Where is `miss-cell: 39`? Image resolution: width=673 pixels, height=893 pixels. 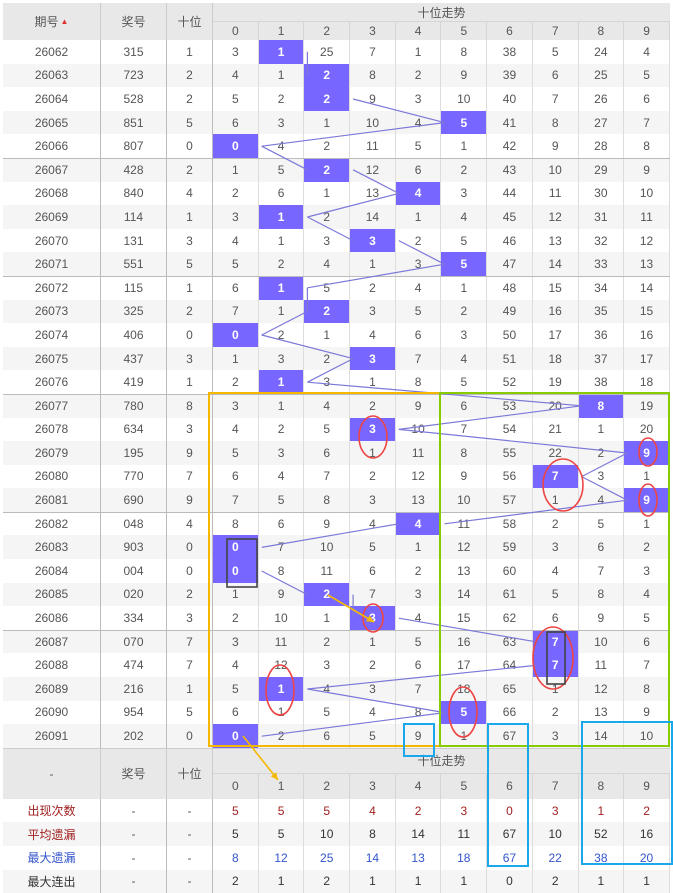 miss-cell: 39 is located at coordinates (510, 75).